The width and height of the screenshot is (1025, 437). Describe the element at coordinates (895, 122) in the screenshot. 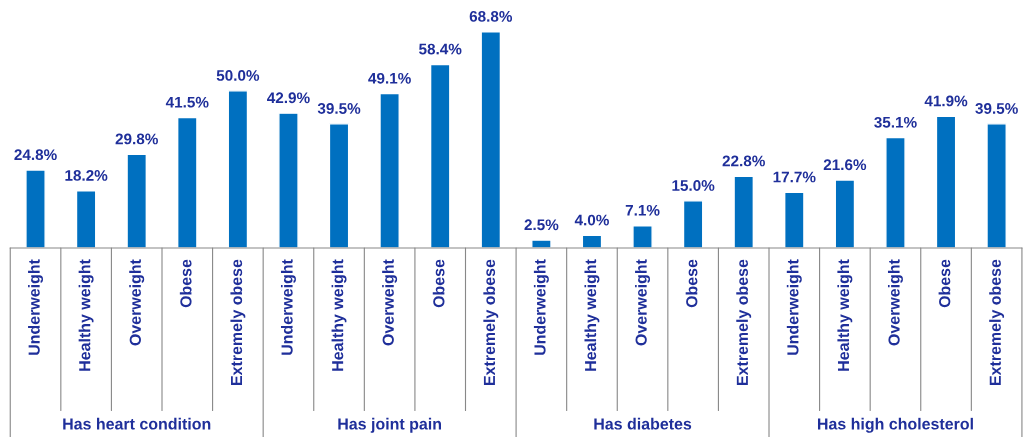

I see `data-label: 35.1%` at that location.